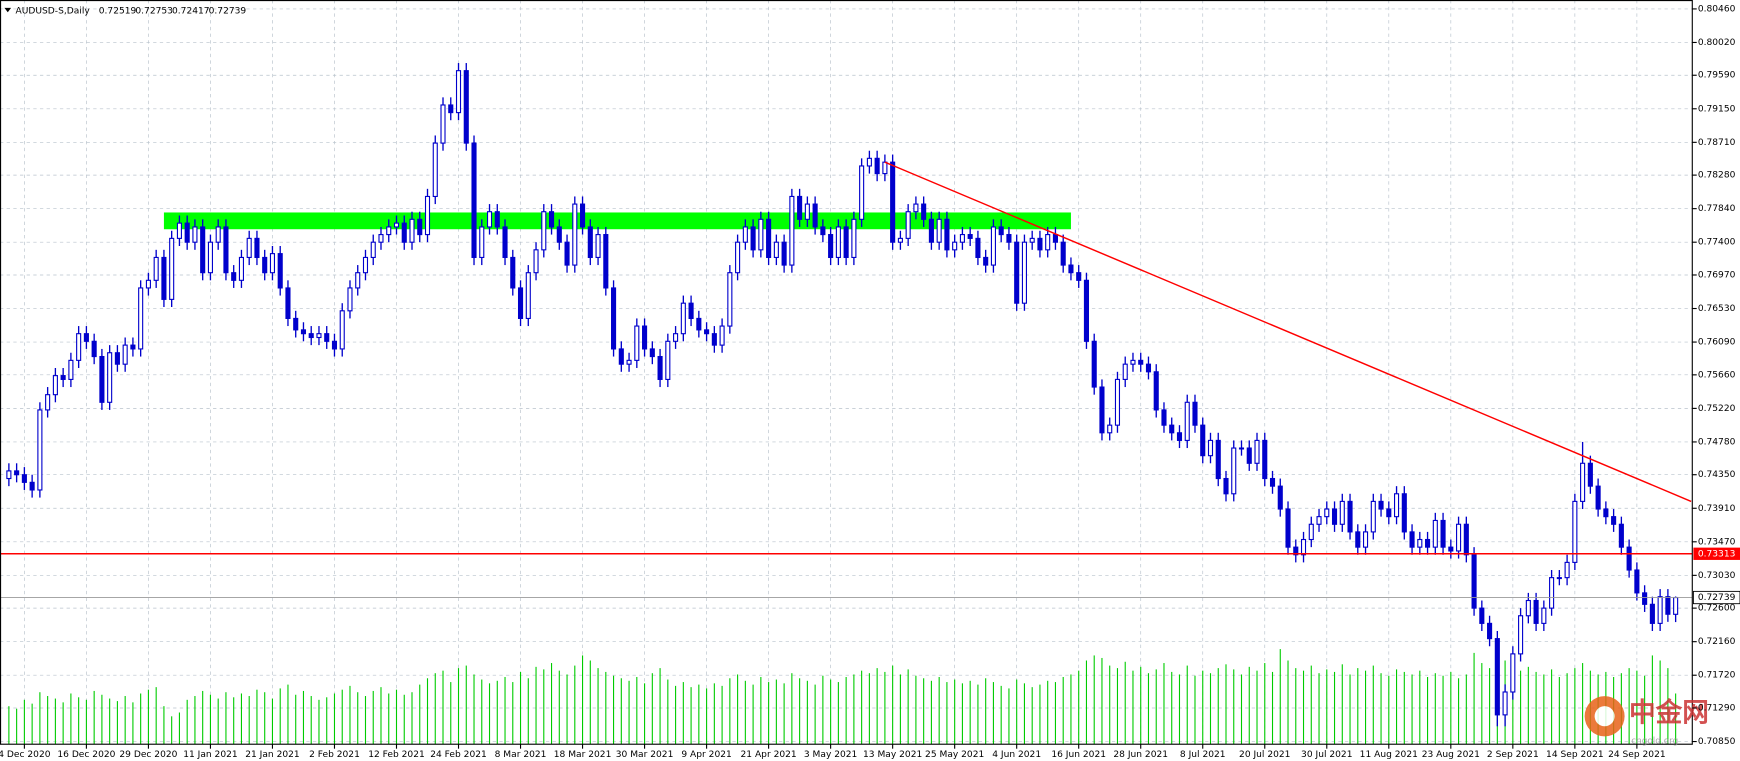 Image resolution: width=1740 pixels, height=761 pixels. I want to click on x-tick-label: 8 Mar 2021, so click(521, 755).